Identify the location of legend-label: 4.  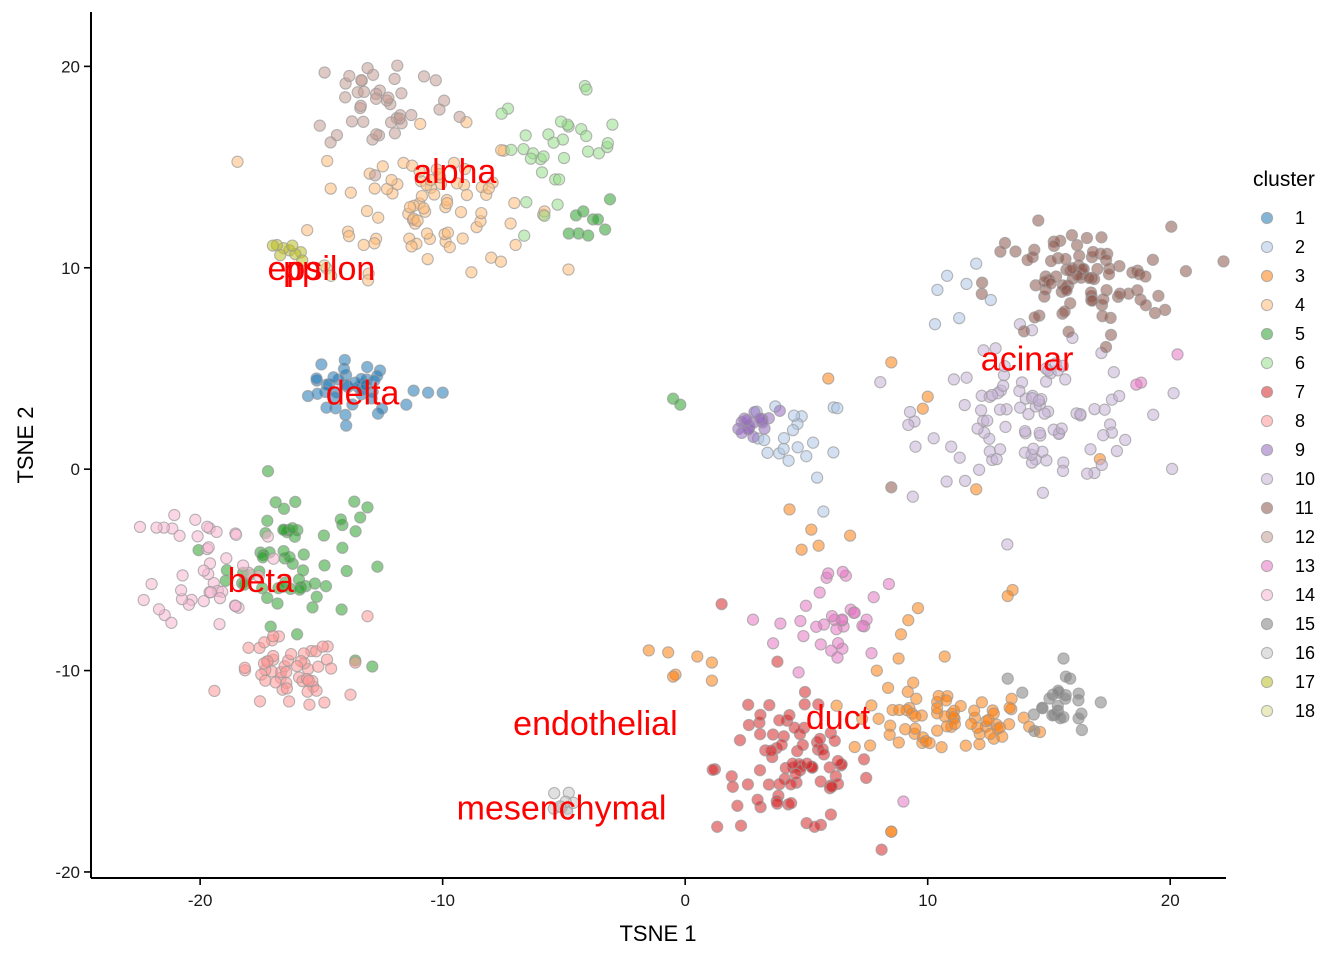
(1300, 305).